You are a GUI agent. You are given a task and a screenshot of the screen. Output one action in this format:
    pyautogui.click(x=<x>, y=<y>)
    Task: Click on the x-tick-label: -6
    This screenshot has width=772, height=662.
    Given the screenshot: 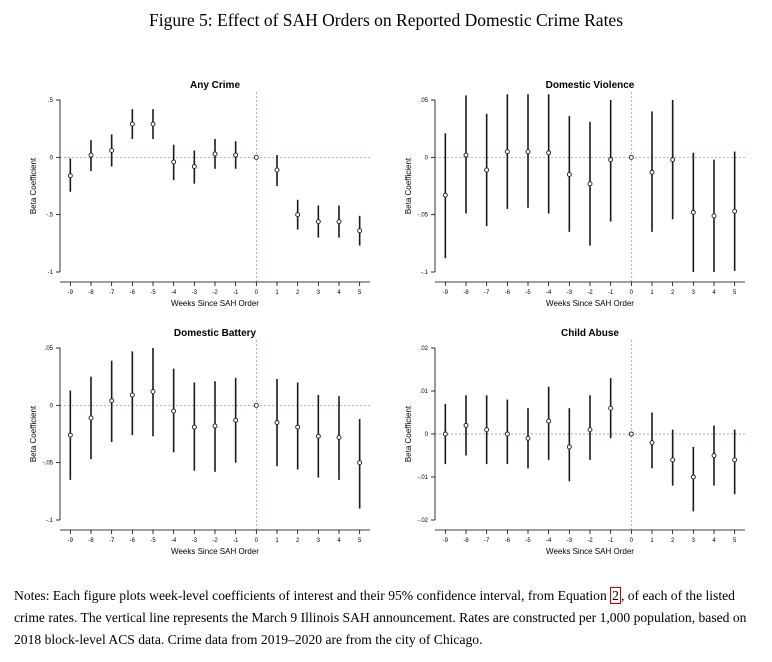 What is the action you would take?
    pyautogui.click(x=508, y=293)
    